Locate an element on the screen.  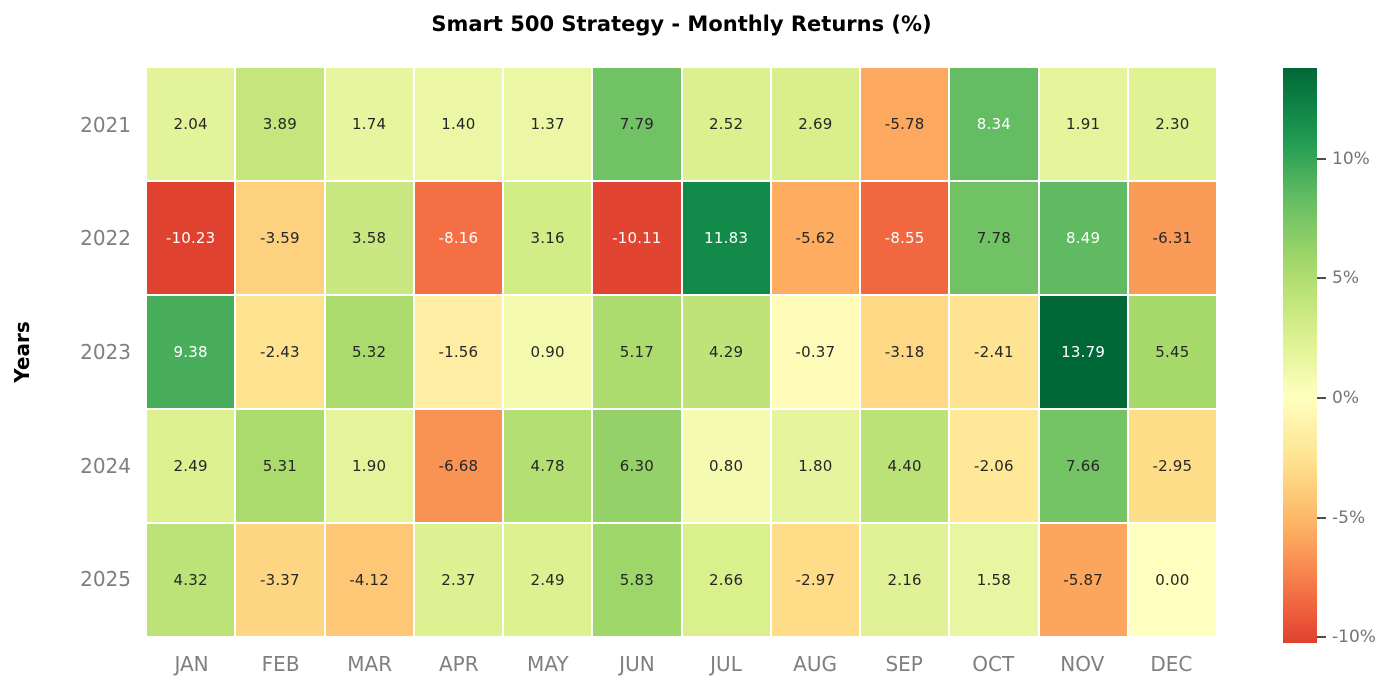
y-tick-label-2021: 2021 is located at coordinates (105, 124).